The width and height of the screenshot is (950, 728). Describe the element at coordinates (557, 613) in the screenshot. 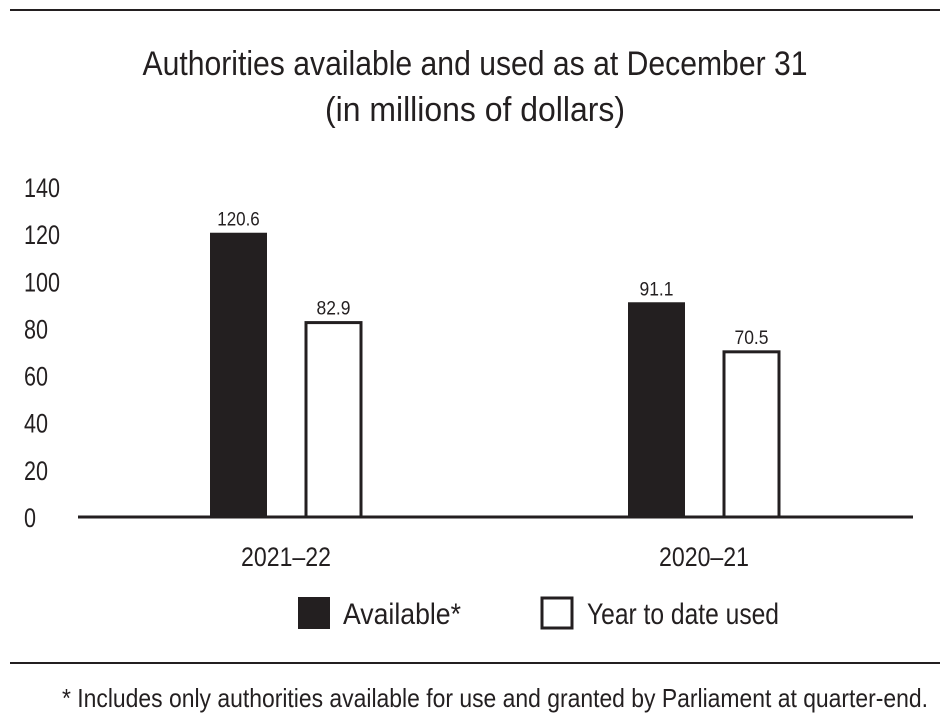

I see `legend-swatch-used` at that location.